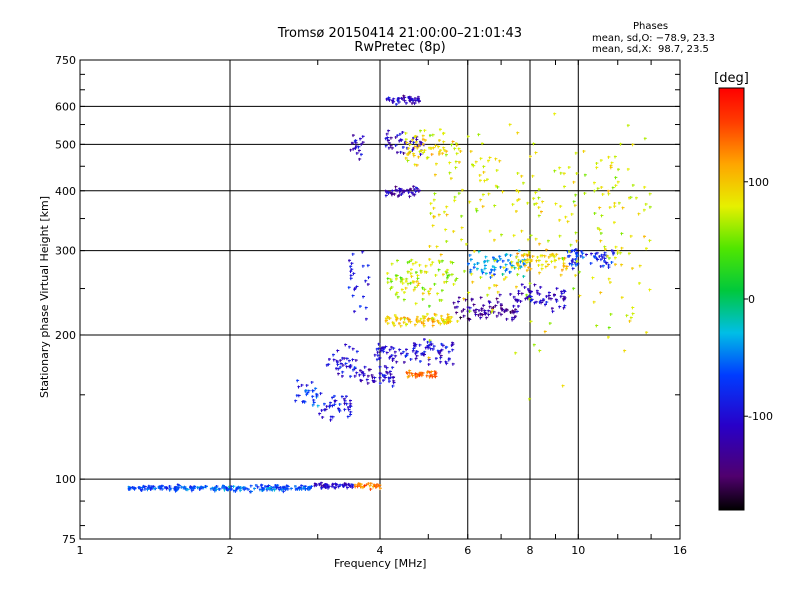  I want to click on colorbar-tick-label: 0, so click(751, 299).